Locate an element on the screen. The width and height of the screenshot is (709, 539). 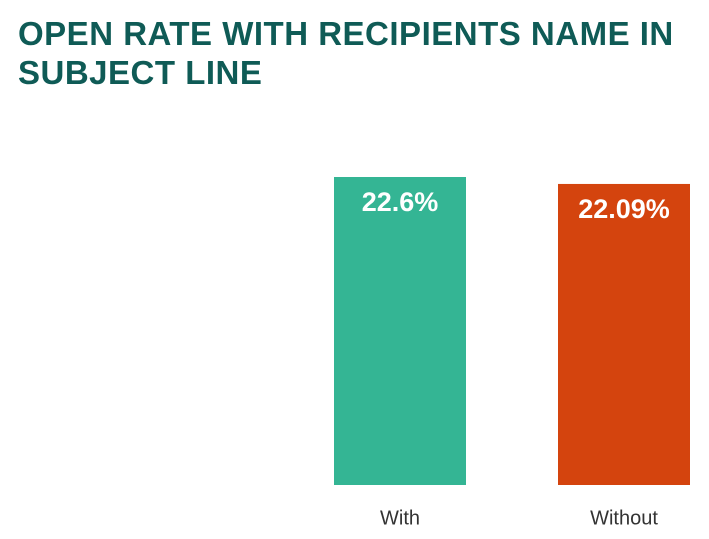
value-label: 22.6% is located at coordinates (400, 202).